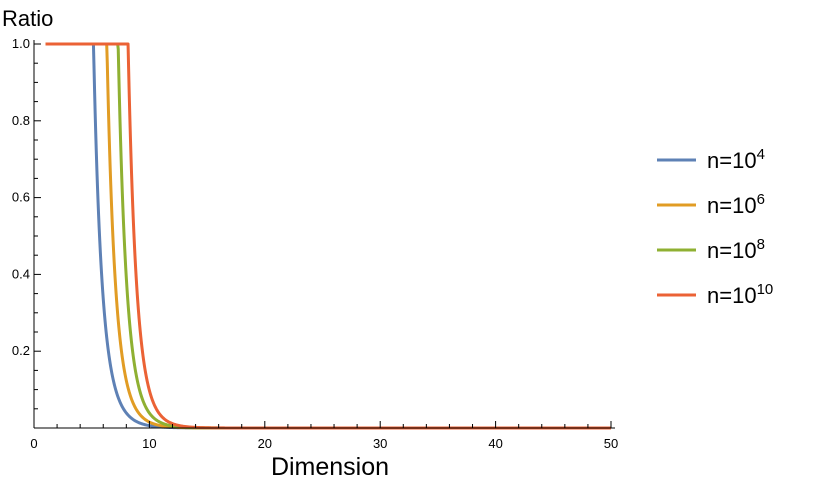 The width and height of the screenshot is (814, 478). What do you see at coordinates (740, 294) in the screenshot?
I see `legend-label: n=1010` at bounding box center [740, 294].